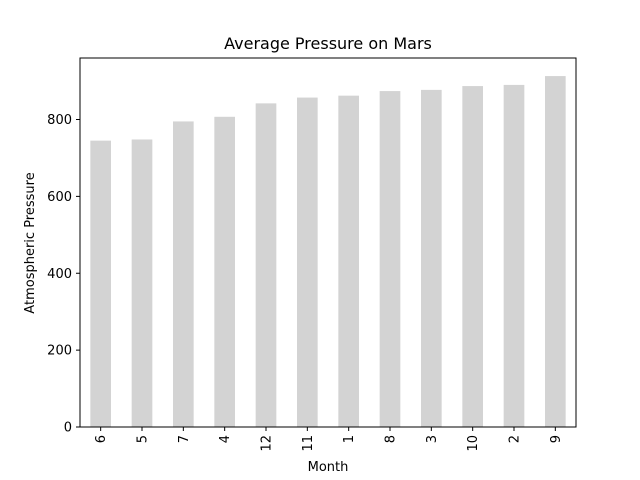 The height and width of the screenshot is (480, 640). What do you see at coordinates (59, 197) in the screenshot?
I see `y-tick-label: 600` at bounding box center [59, 197].